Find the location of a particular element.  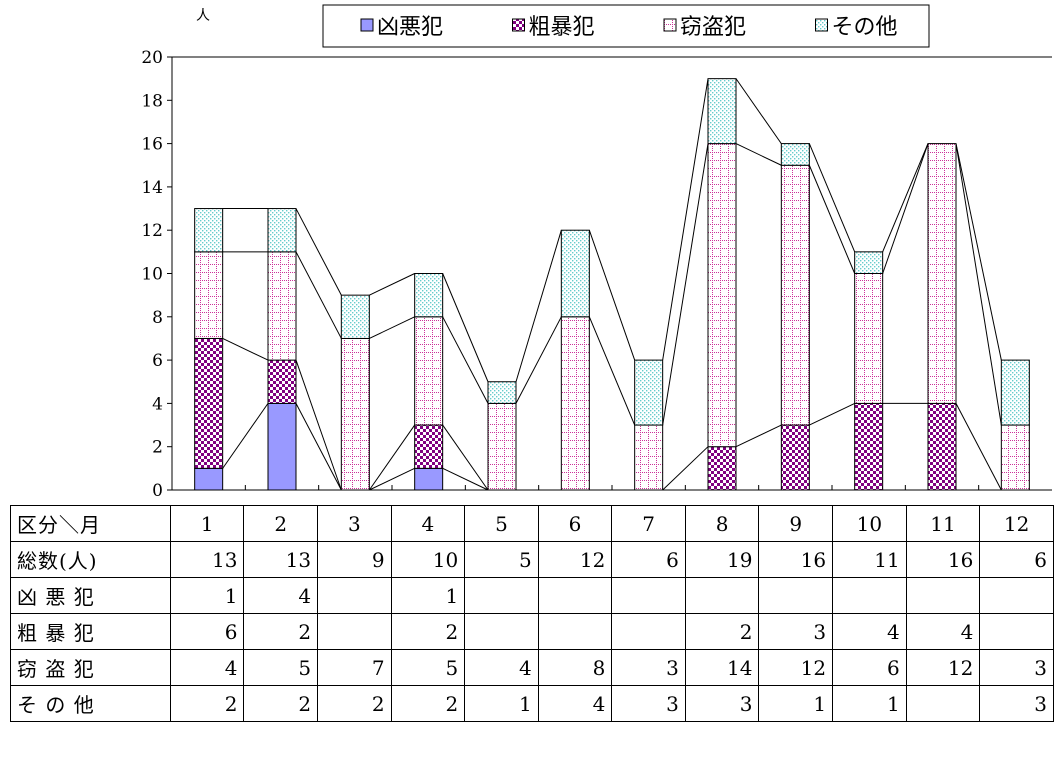

table-cell: 7 is located at coordinates (354, 667).